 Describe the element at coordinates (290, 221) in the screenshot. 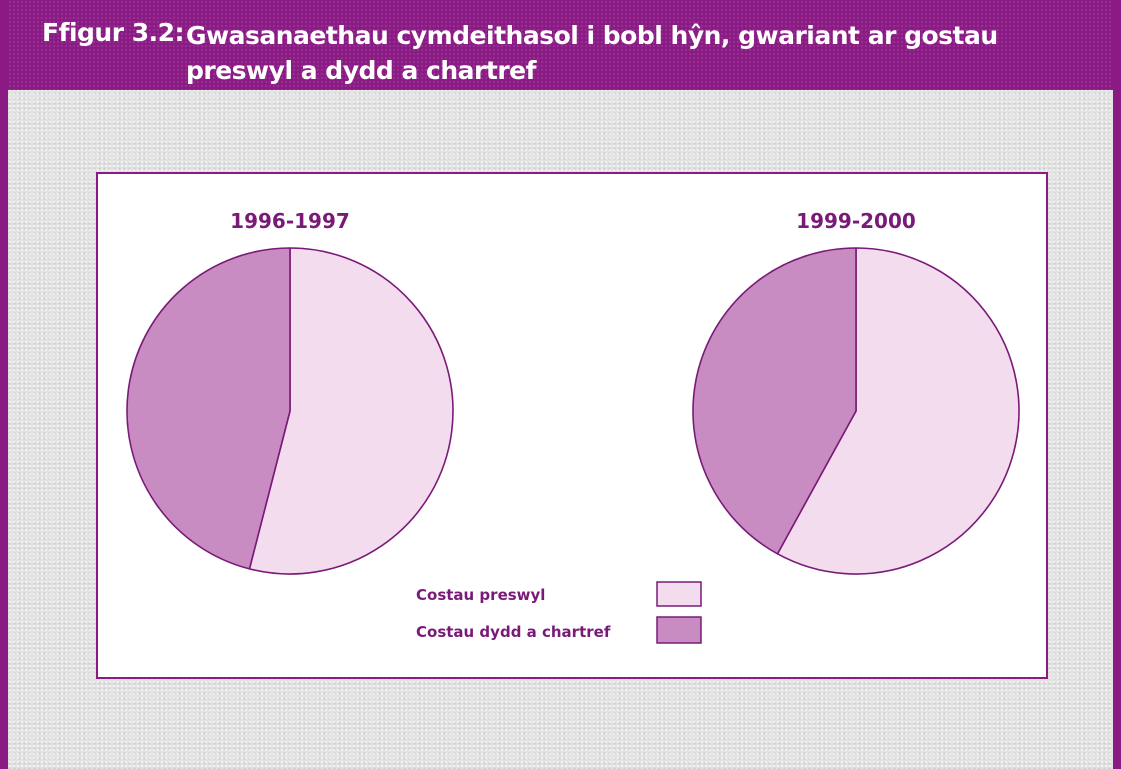

I see `pie-title-1996-1997: 1996-1997` at that location.